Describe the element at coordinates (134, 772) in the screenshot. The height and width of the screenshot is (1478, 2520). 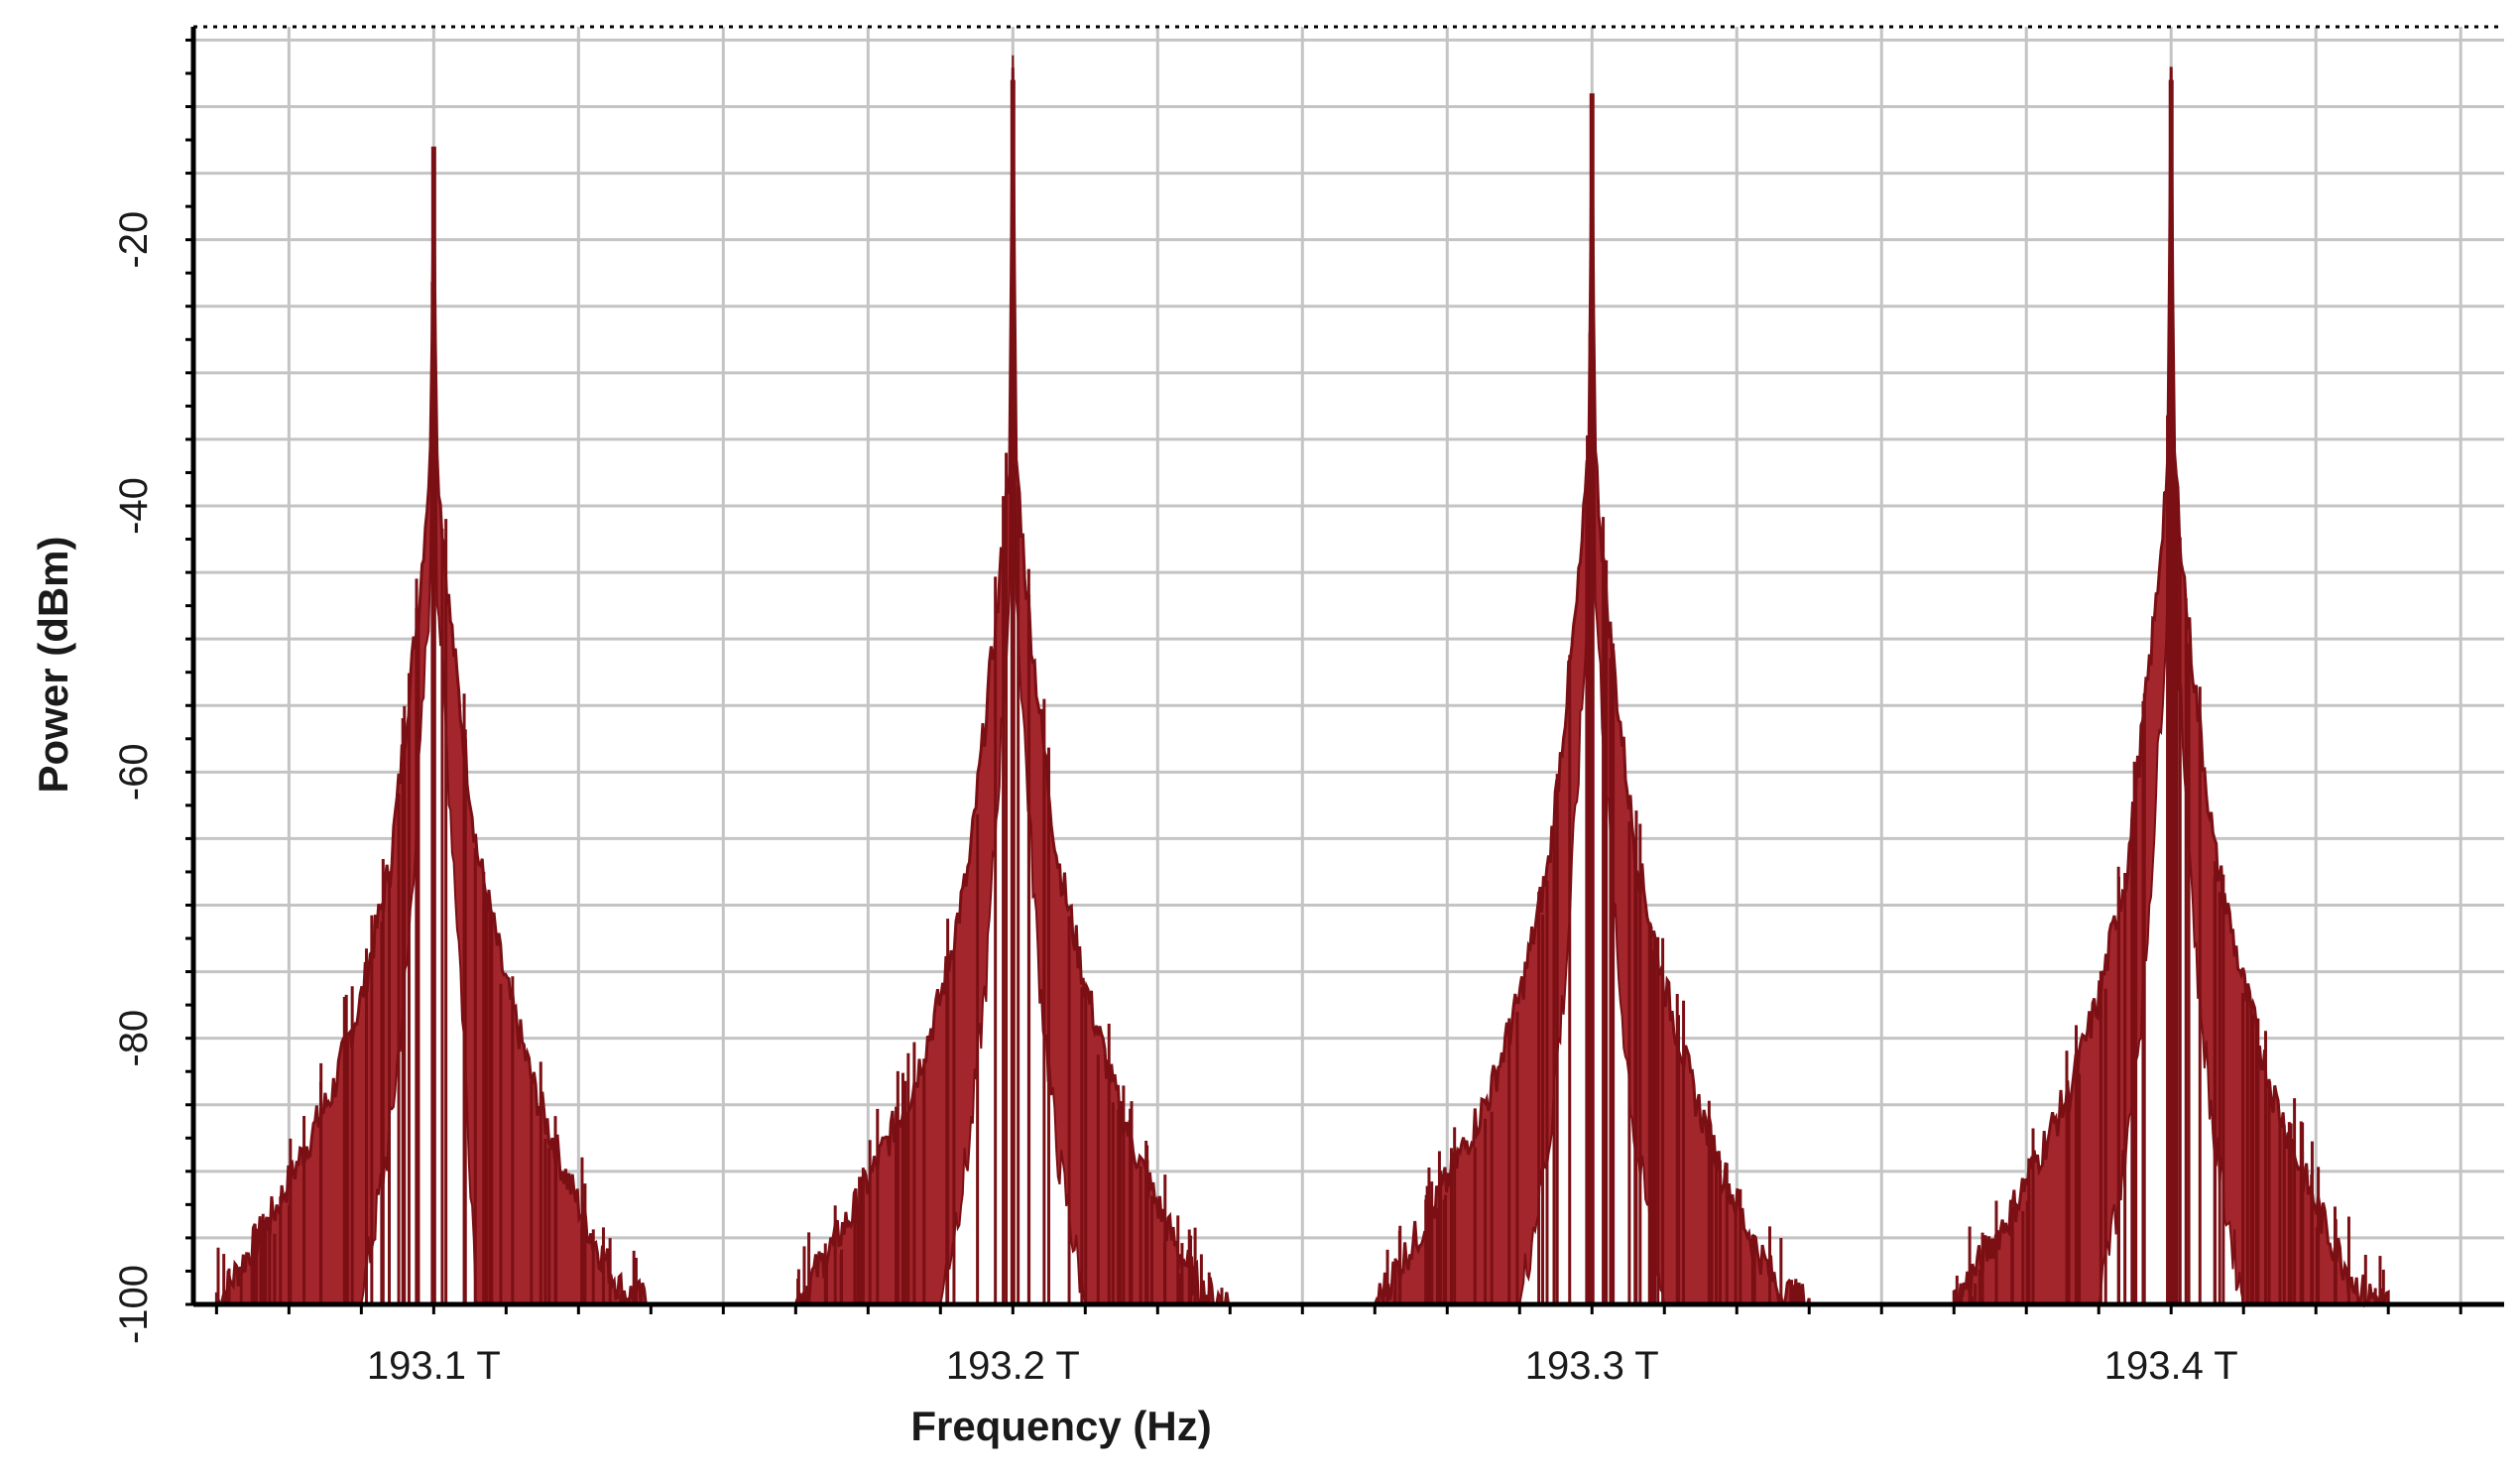
I see `y-tick-label: -60` at that location.